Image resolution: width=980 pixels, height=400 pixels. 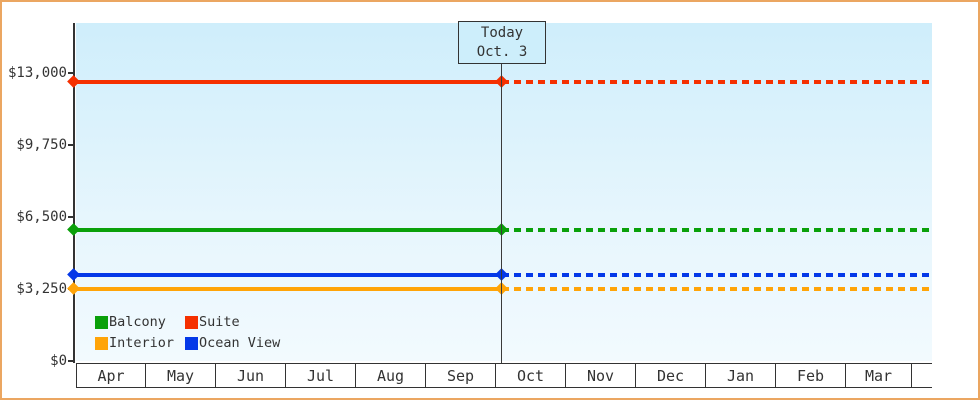 I want to click on legend-item-balcony: Balcony, so click(x=140, y=322).